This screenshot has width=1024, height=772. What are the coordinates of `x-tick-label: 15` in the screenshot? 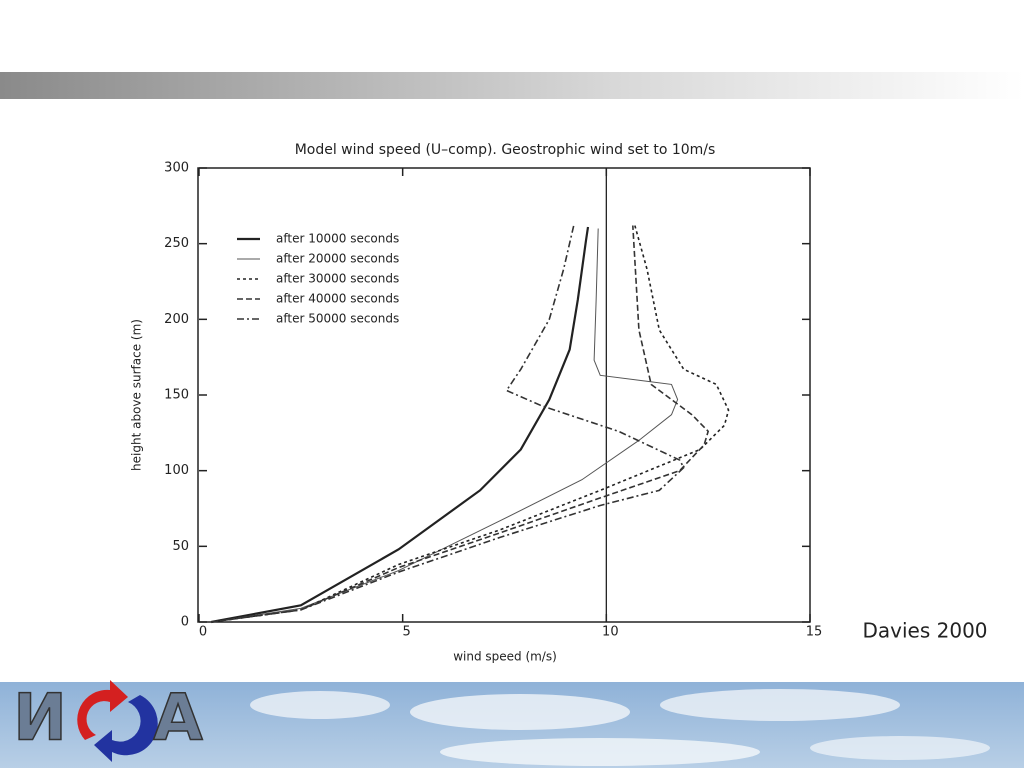 It's located at (814, 632).